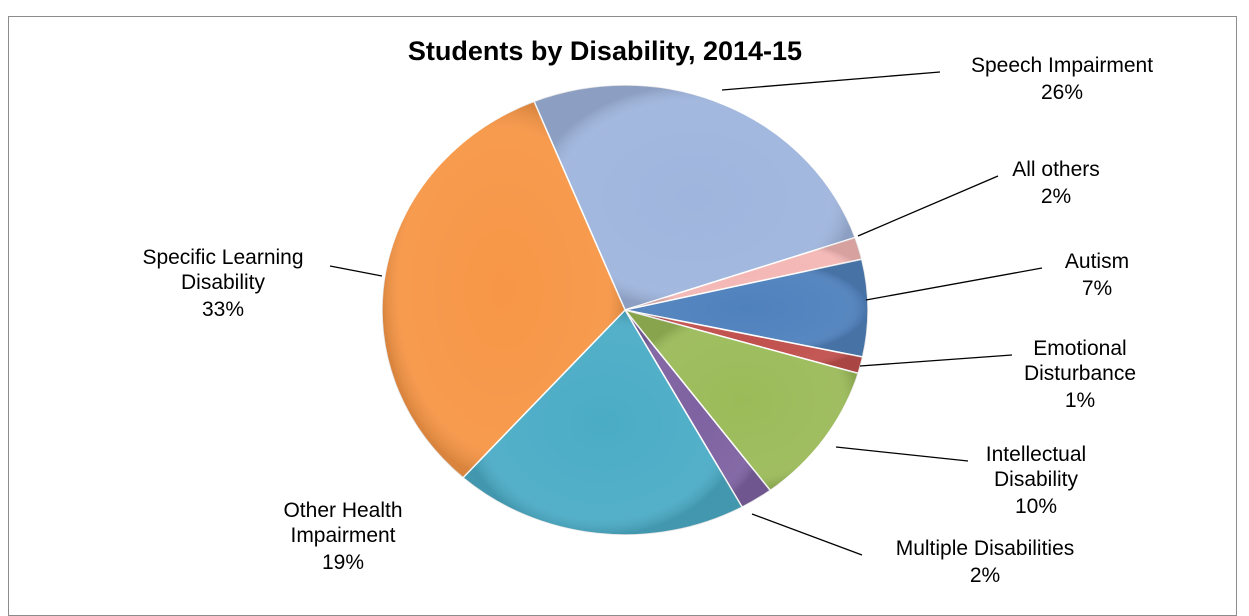  Describe the element at coordinates (985, 548) in the screenshot. I see `slice-category-label: Multiple Disabilities` at that location.